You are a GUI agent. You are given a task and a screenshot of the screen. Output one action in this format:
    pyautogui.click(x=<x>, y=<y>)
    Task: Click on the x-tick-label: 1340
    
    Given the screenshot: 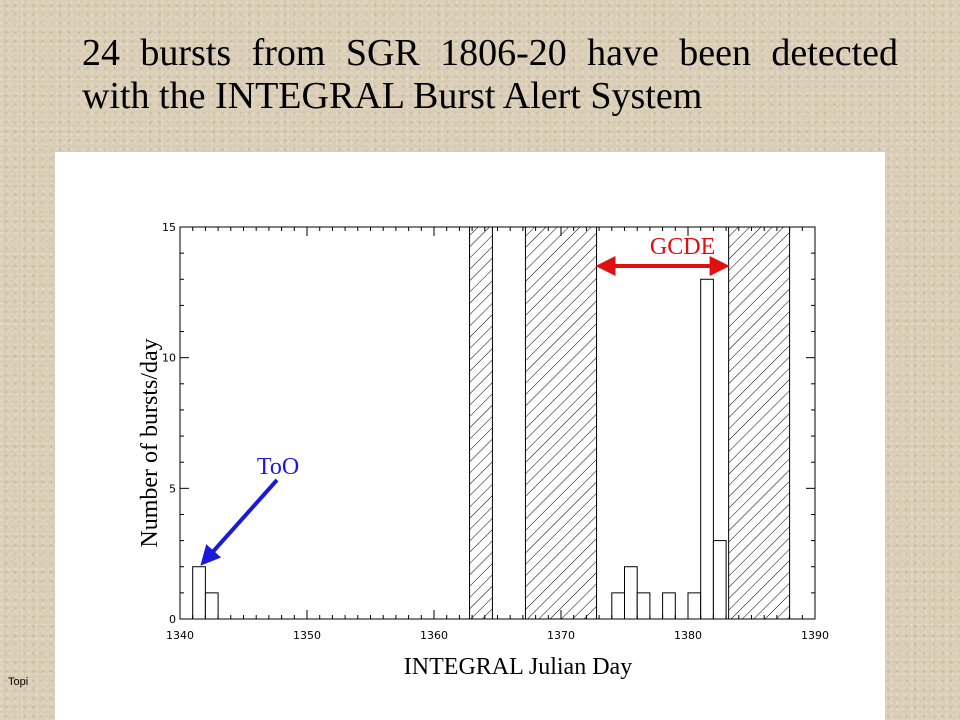 What is the action you would take?
    pyautogui.click(x=180, y=635)
    